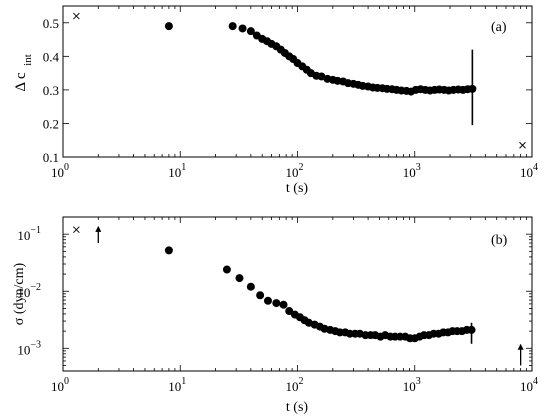  What do you see at coordinates (29, 234) in the screenshot?
I see `y-tick-label: 10⁻¹` at bounding box center [29, 234].